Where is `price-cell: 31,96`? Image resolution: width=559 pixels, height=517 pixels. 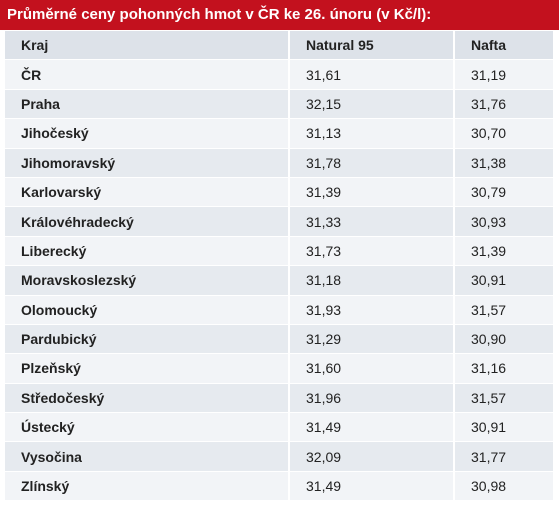
price-cell: 31,96 is located at coordinates (372, 398).